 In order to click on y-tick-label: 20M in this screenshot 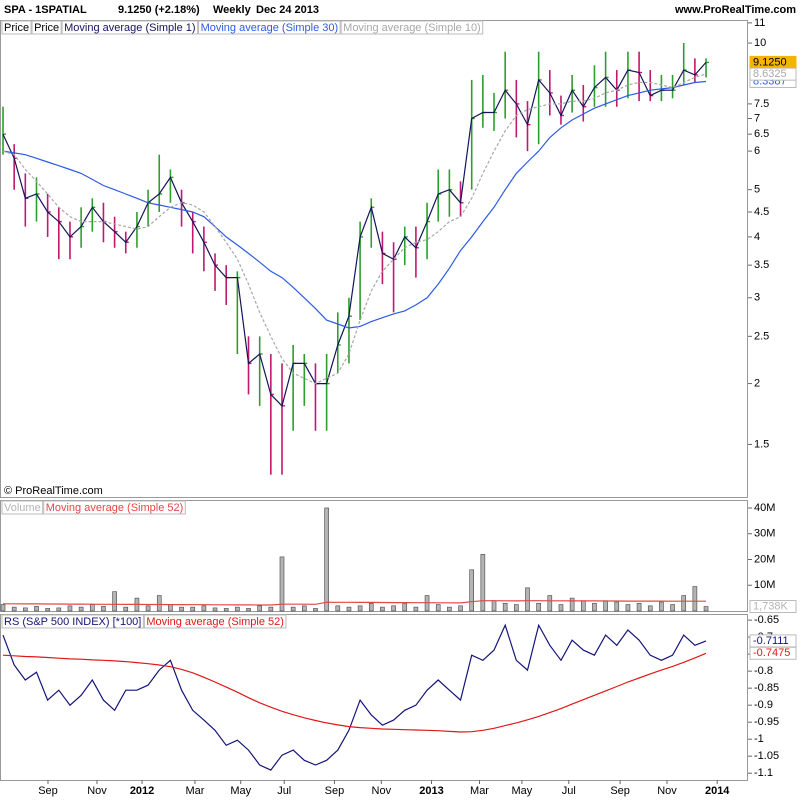, I will do `click(764, 559)`.